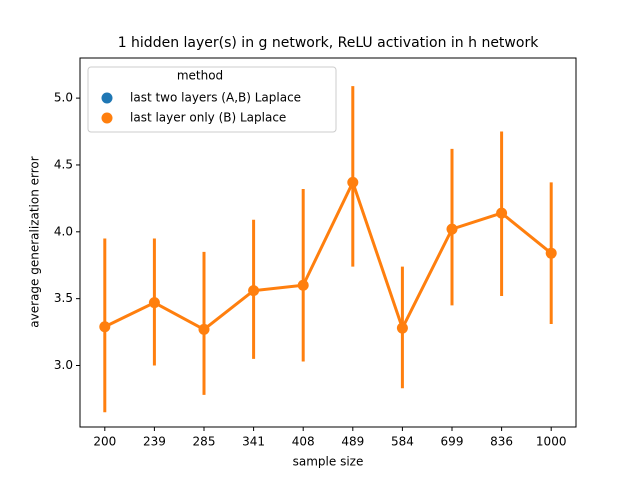  I want to click on y-tick-label: 3.0, so click(63, 365).